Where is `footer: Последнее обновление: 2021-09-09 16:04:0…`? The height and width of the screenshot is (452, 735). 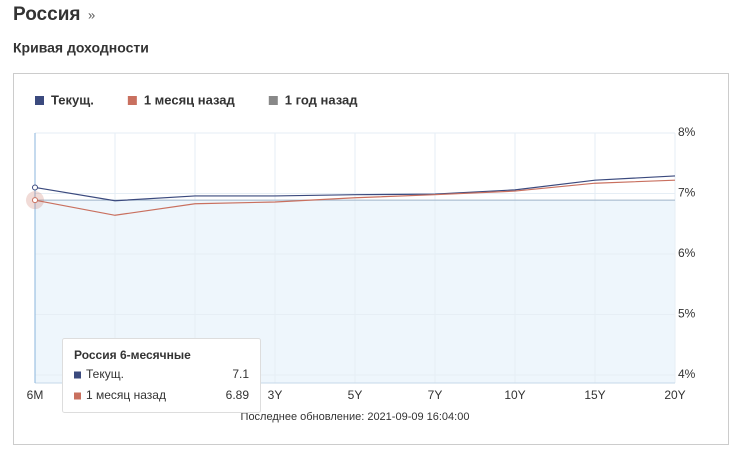 footer: Последнее обновление: 2021-09-09 16:04:0… is located at coordinates (355, 417).